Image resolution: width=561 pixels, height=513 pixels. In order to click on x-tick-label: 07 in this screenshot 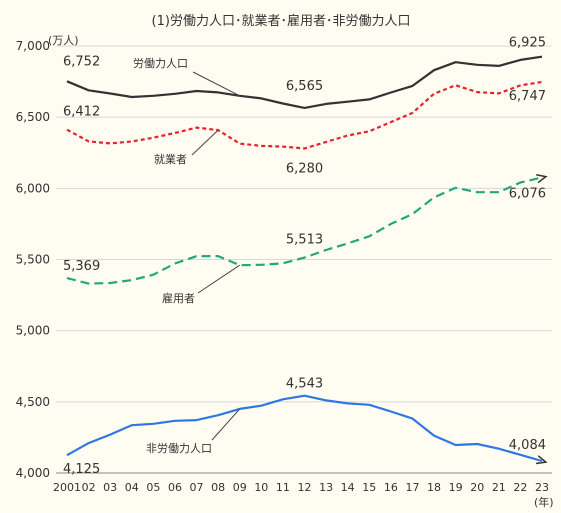, I will do `click(197, 487)`.